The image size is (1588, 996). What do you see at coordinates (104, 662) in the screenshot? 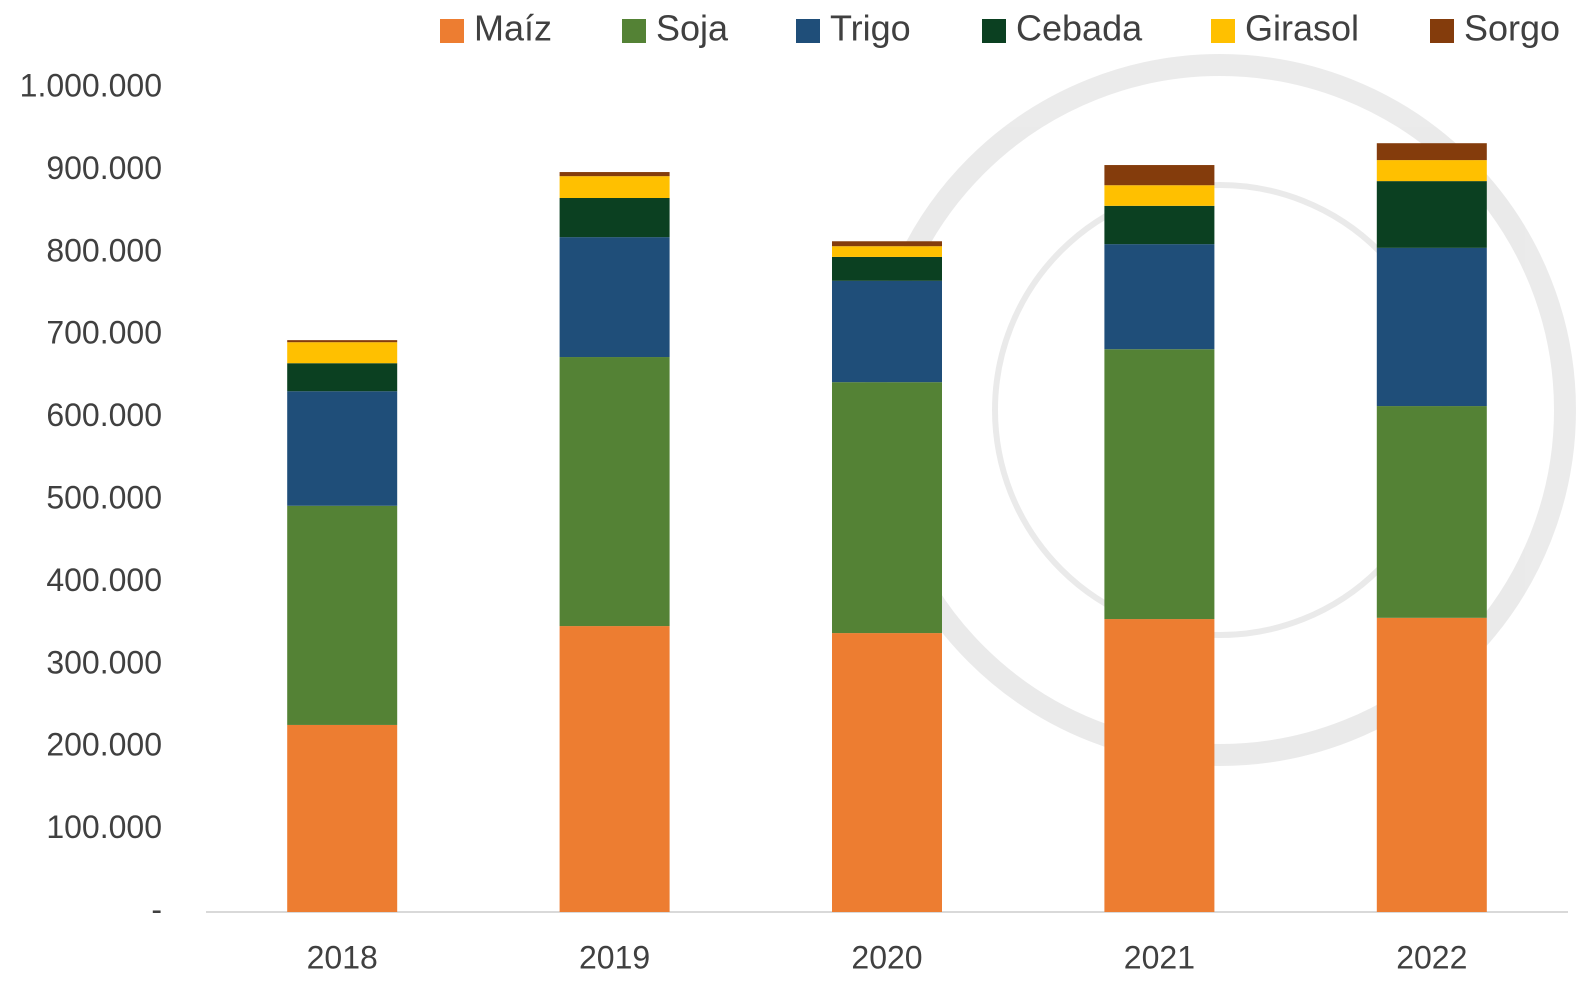
I see `y-tick-label: 300.000` at bounding box center [104, 662].